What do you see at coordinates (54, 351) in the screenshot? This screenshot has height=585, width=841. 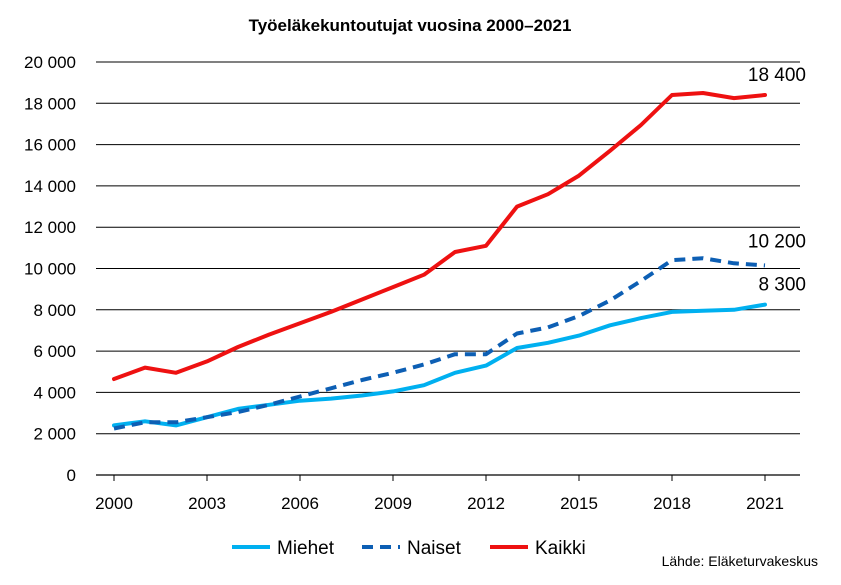 I see `y-tick-label: 6 000` at bounding box center [54, 351].